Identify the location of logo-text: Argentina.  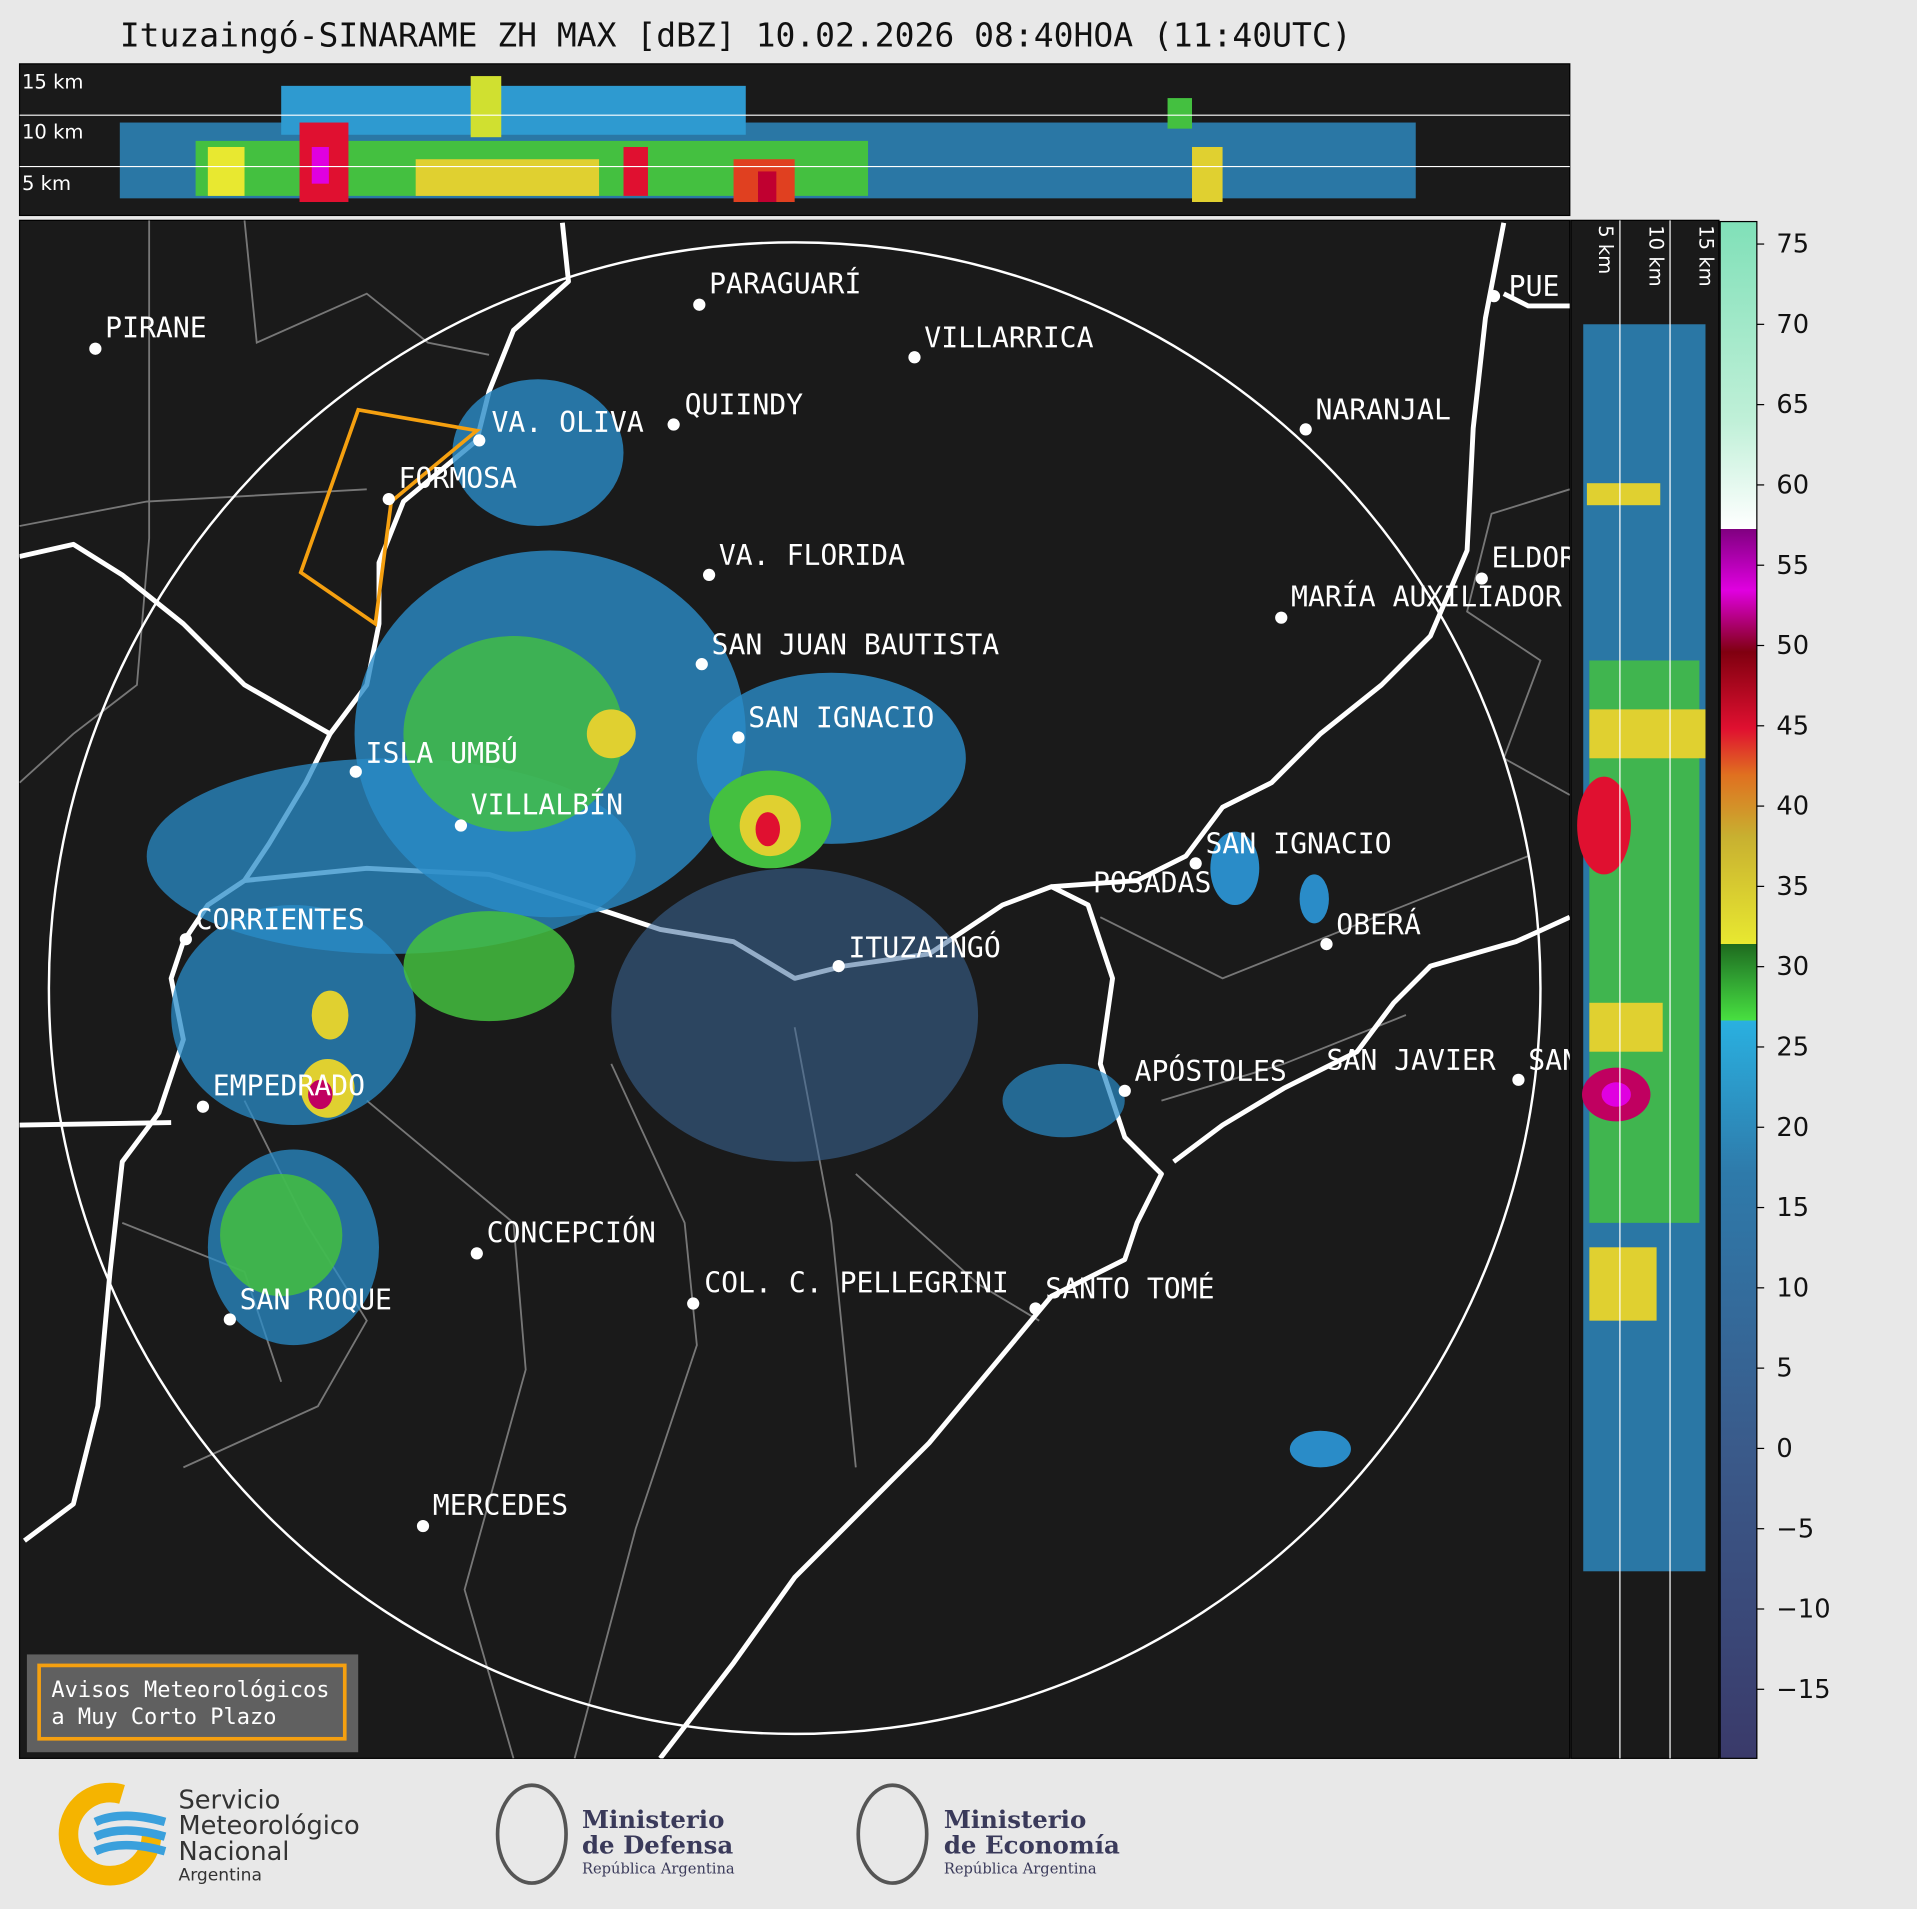
(219, 1876).